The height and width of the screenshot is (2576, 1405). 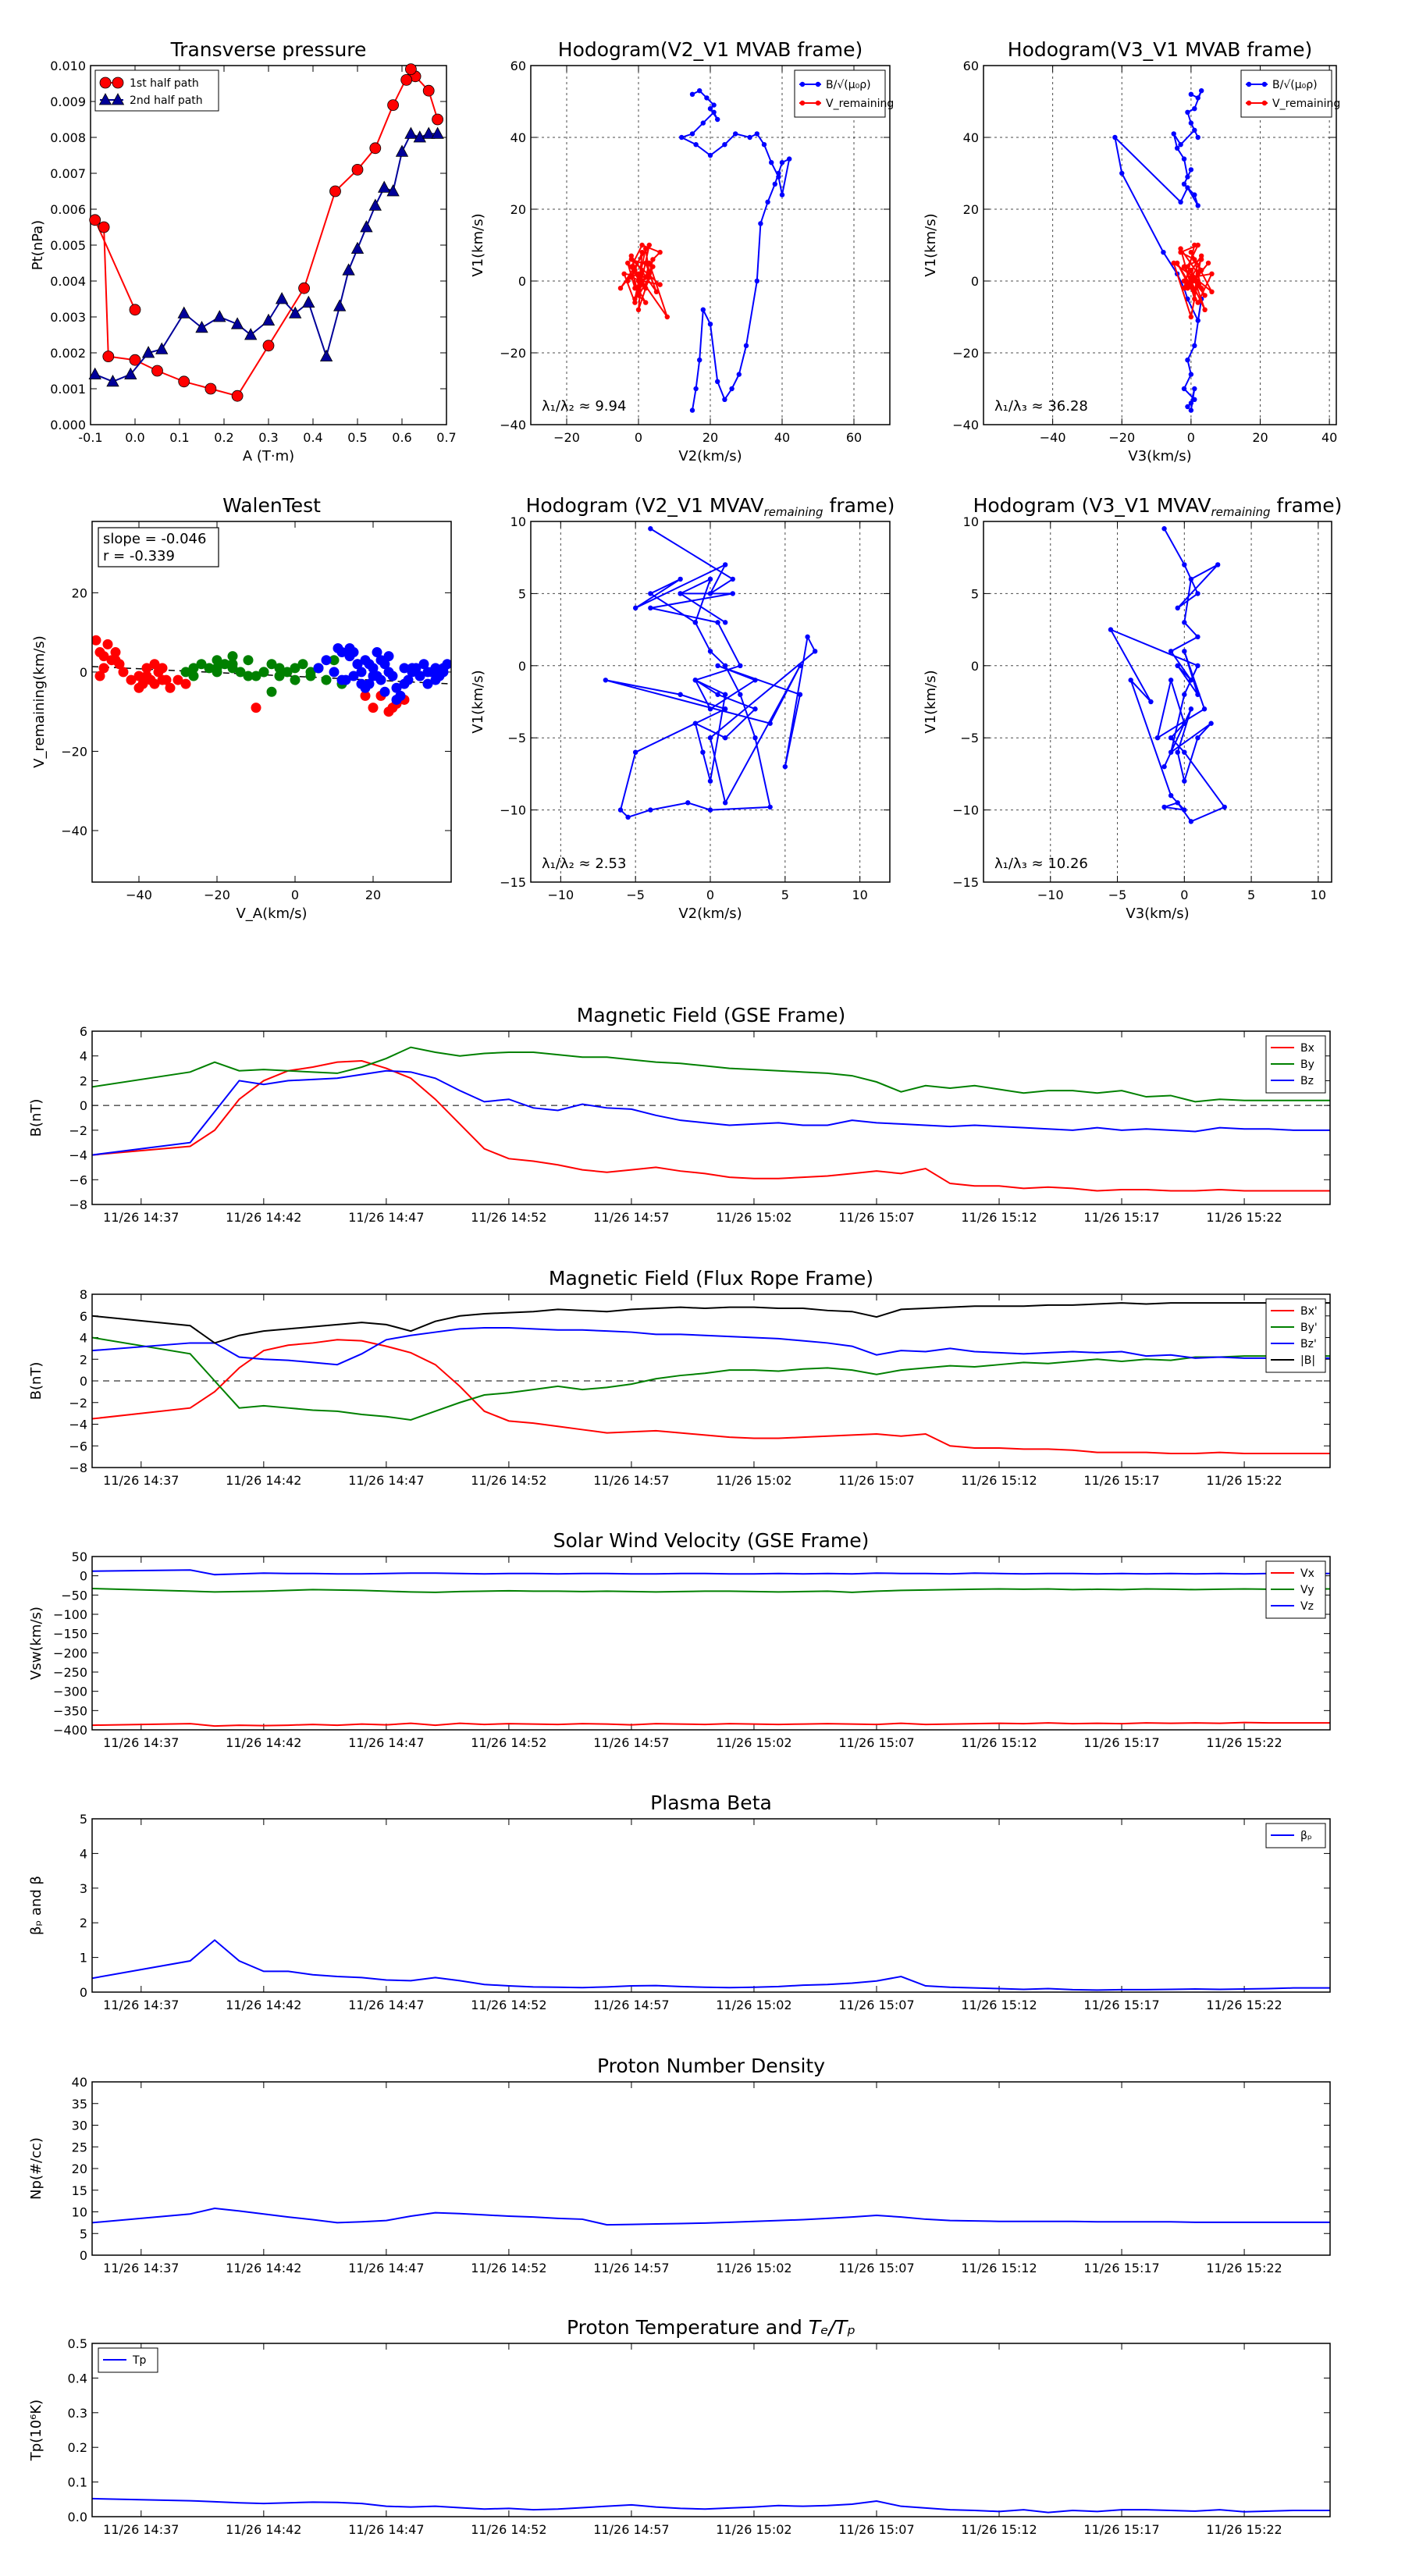 What do you see at coordinates (975, 593) in the screenshot?
I see `y-tick-label: 5` at bounding box center [975, 593].